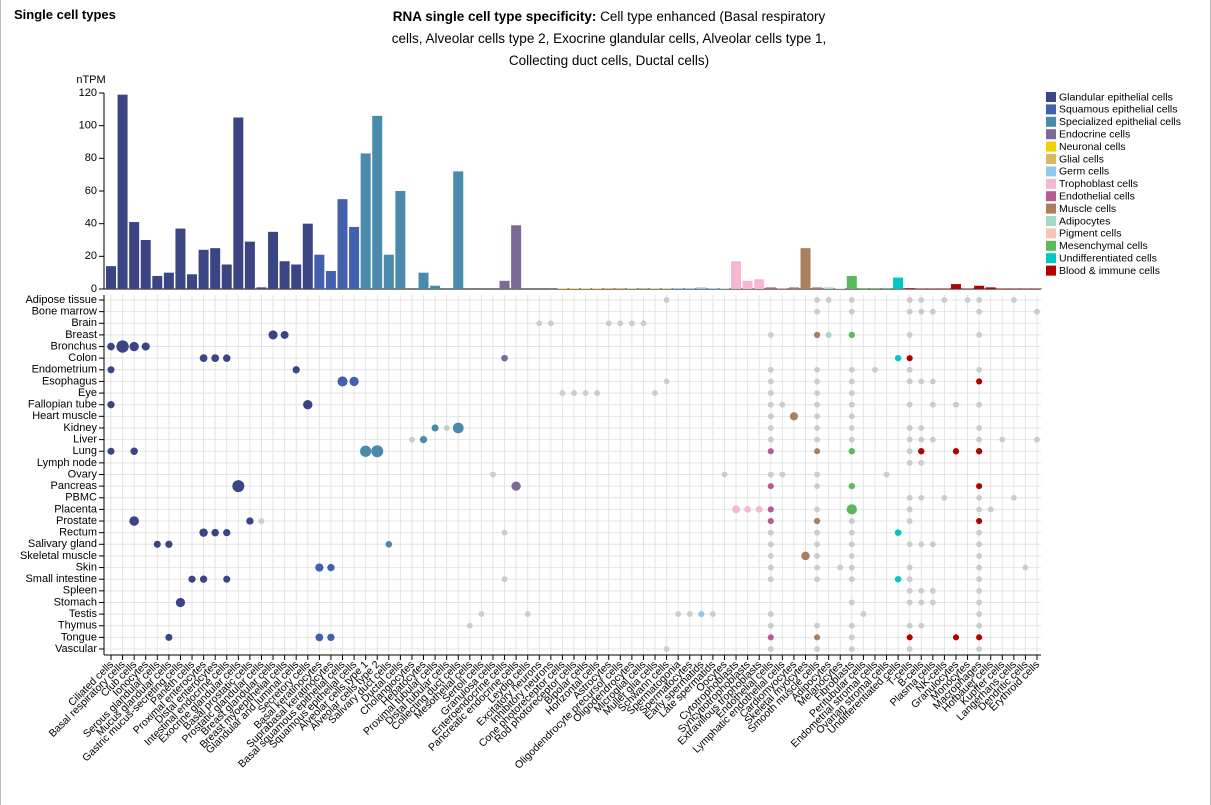 The height and width of the screenshot is (805, 1211). Describe the element at coordinates (81, 498) in the screenshot. I see `row-label: PBMC` at that location.